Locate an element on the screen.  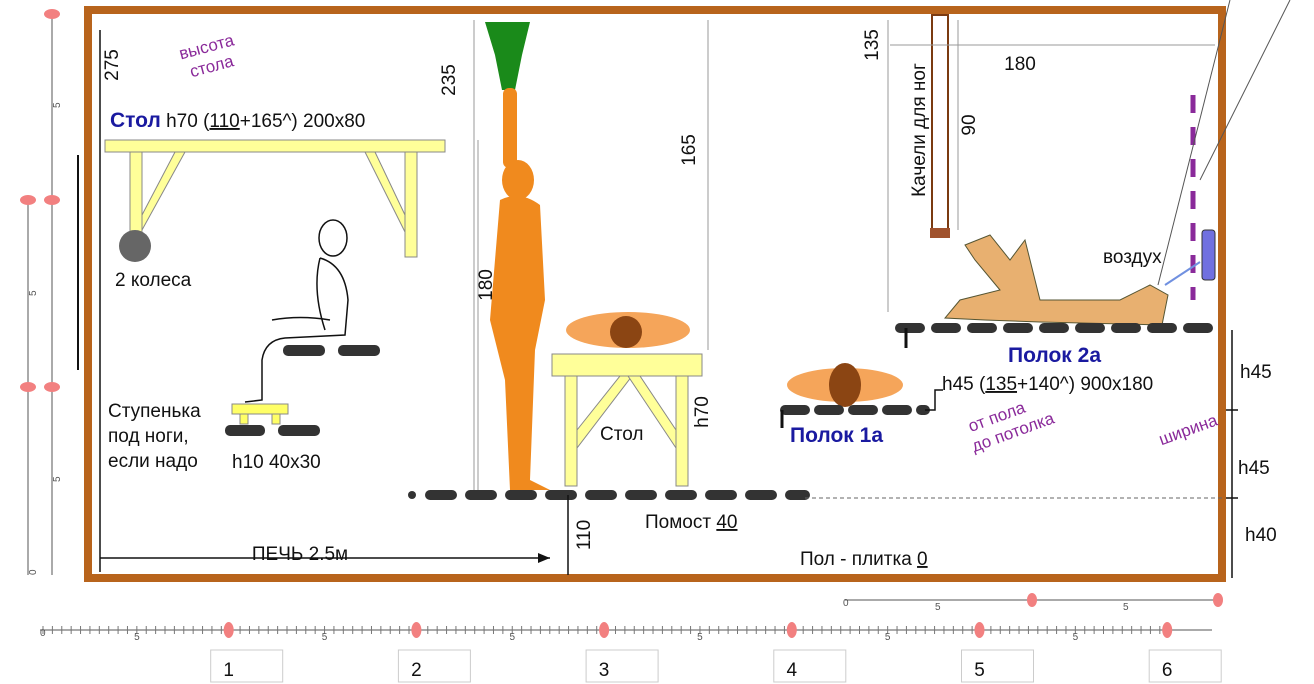
hand-item is located at coordinates (507, 56).